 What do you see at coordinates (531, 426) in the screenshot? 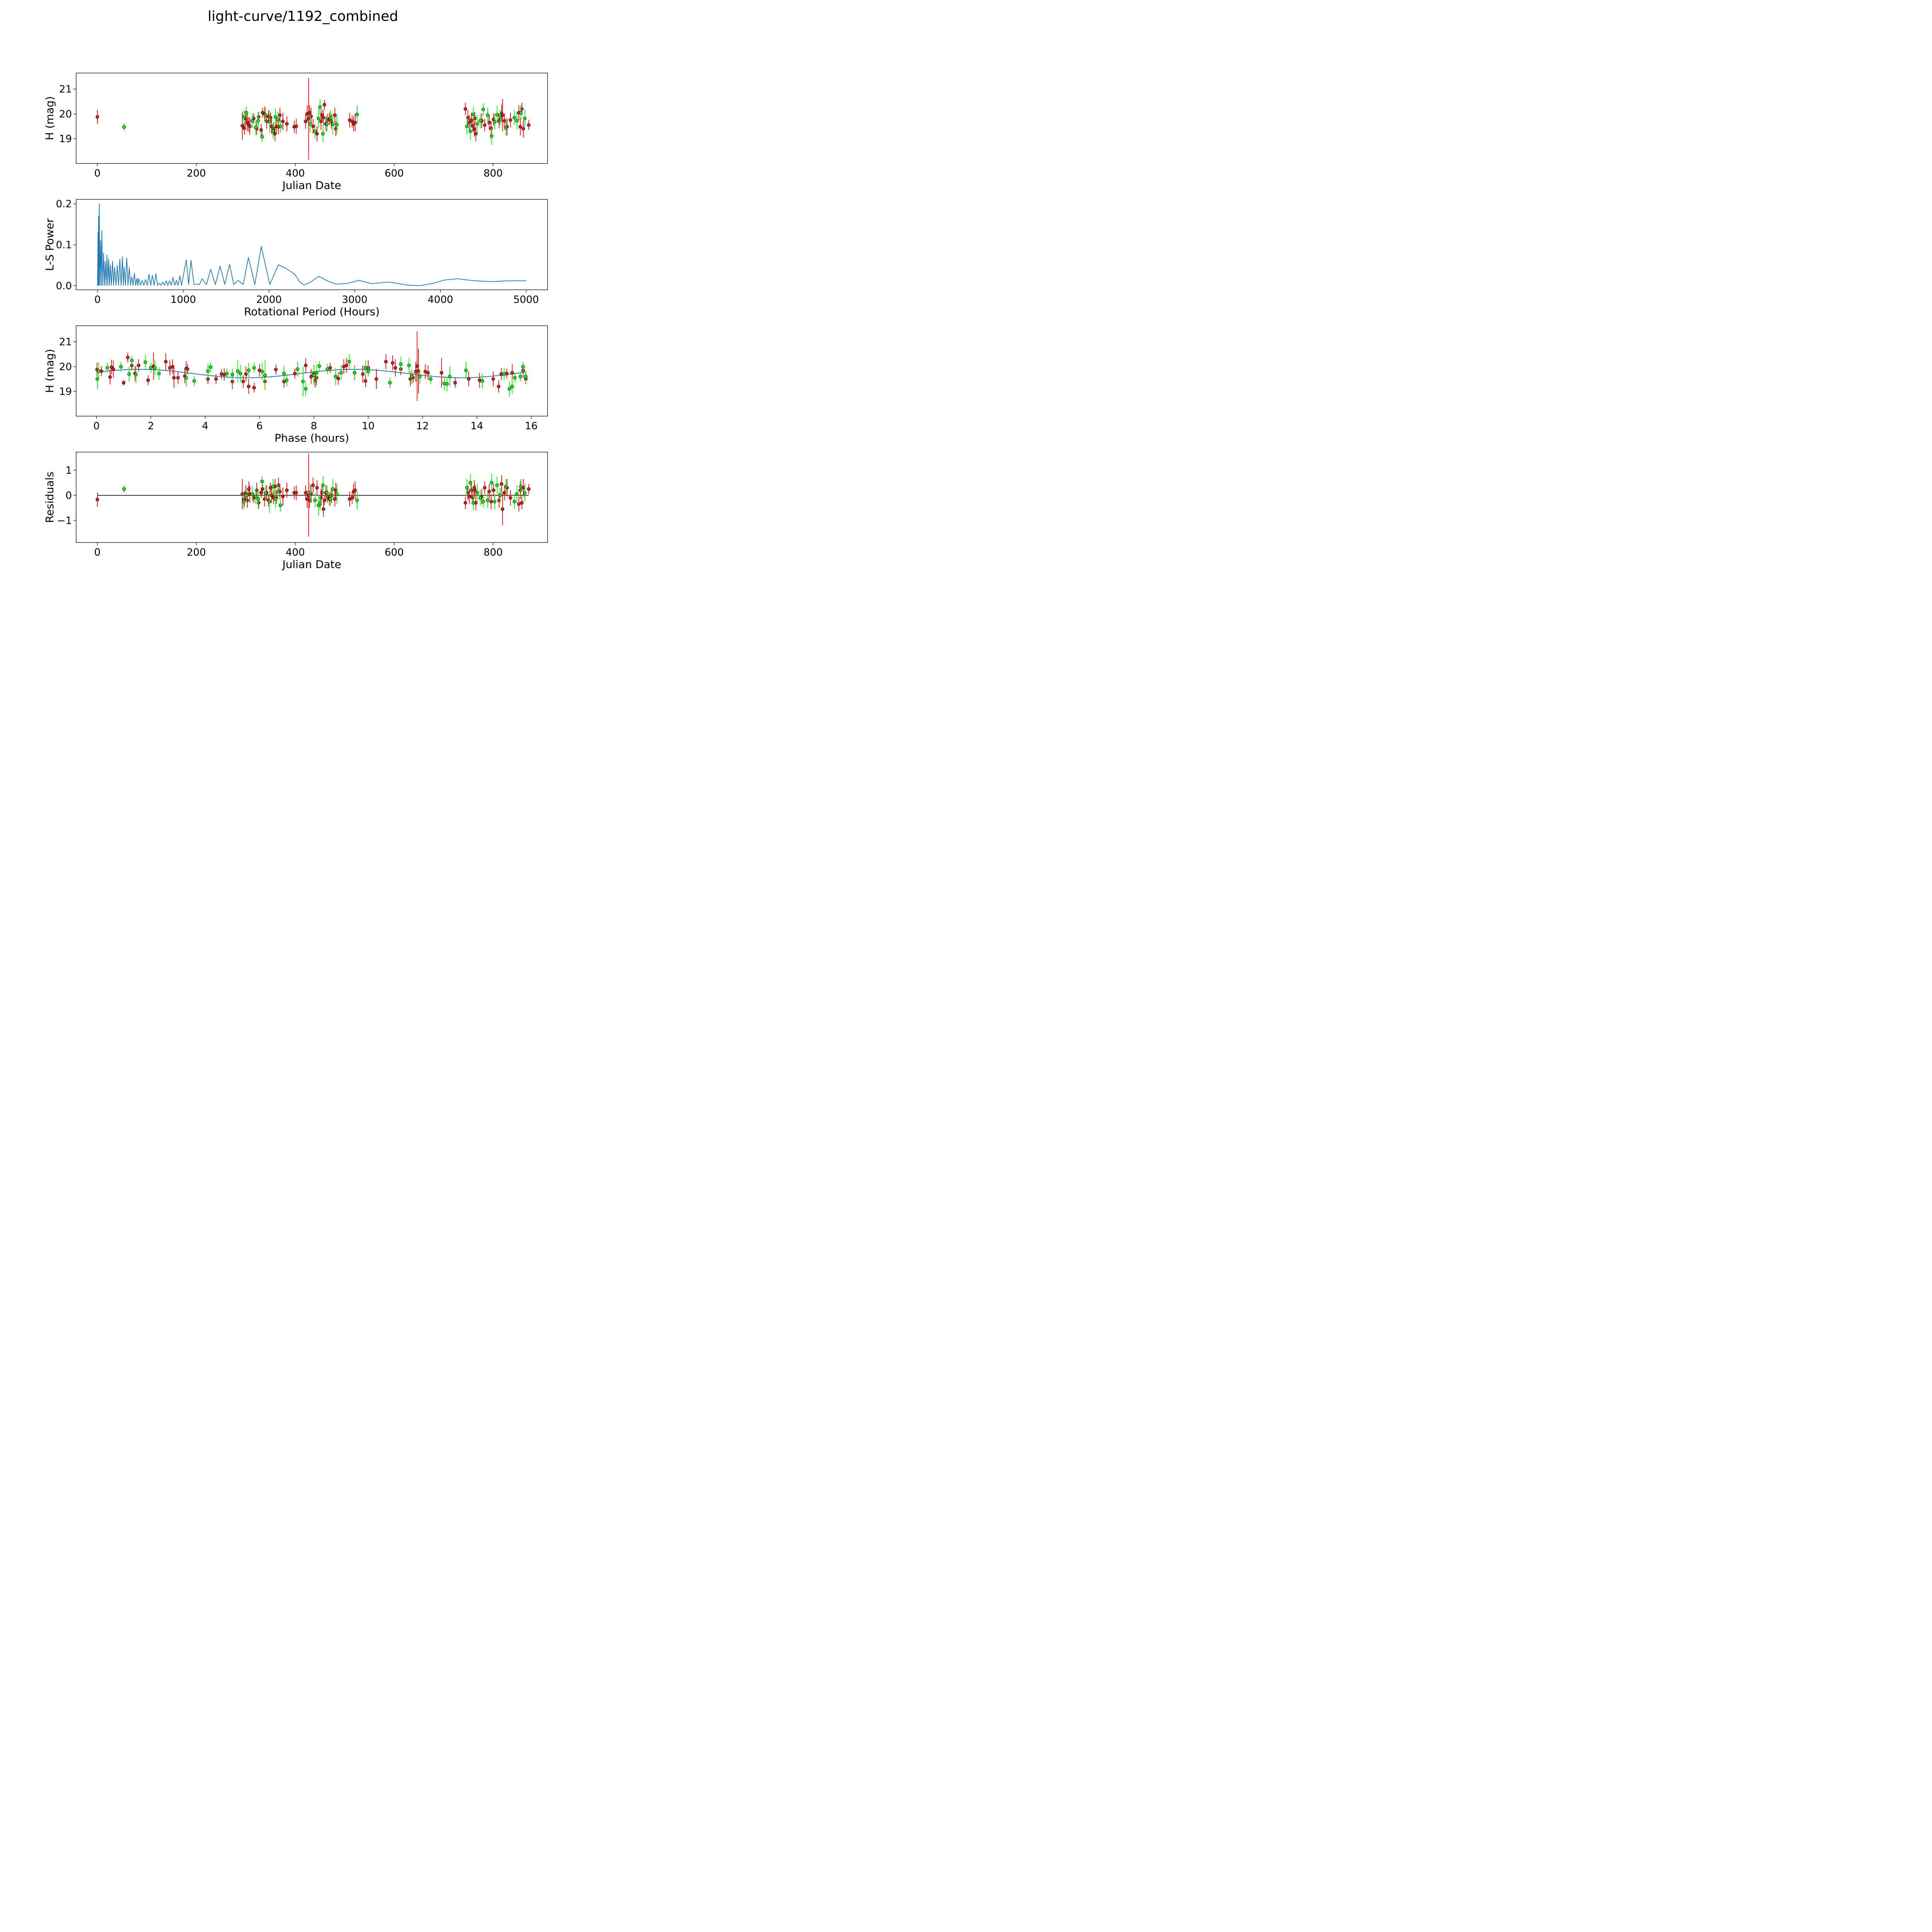
I see `x-tick-label: 16` at bounding box center [531, 426].